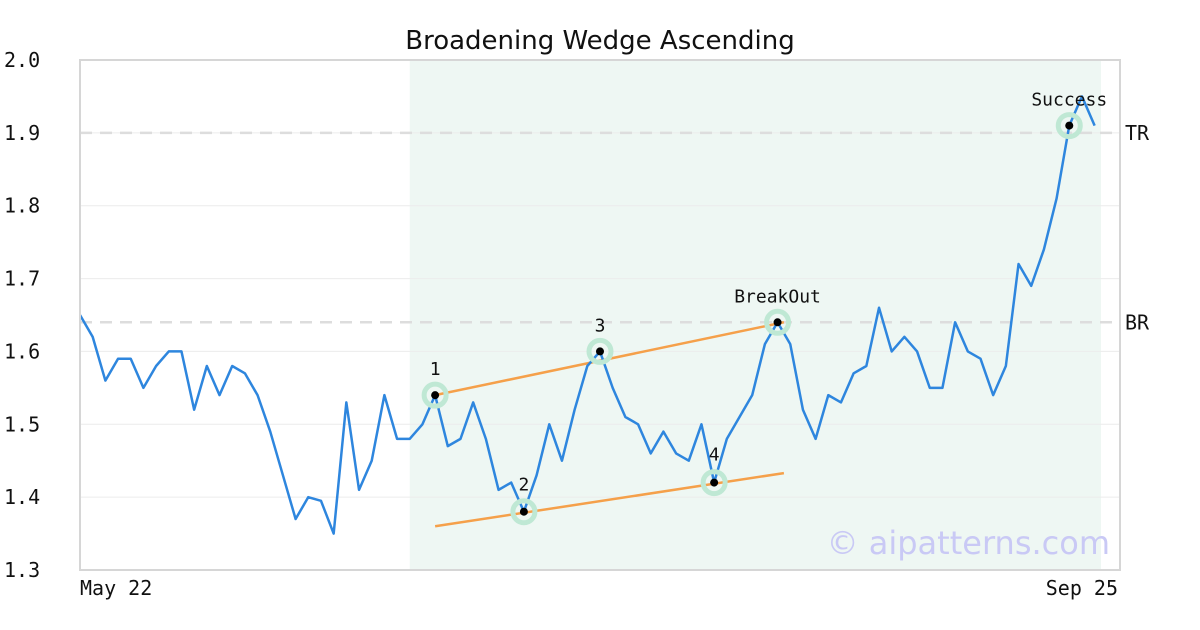  I want to click on marker-label: BreakOut, so click(777, 296).